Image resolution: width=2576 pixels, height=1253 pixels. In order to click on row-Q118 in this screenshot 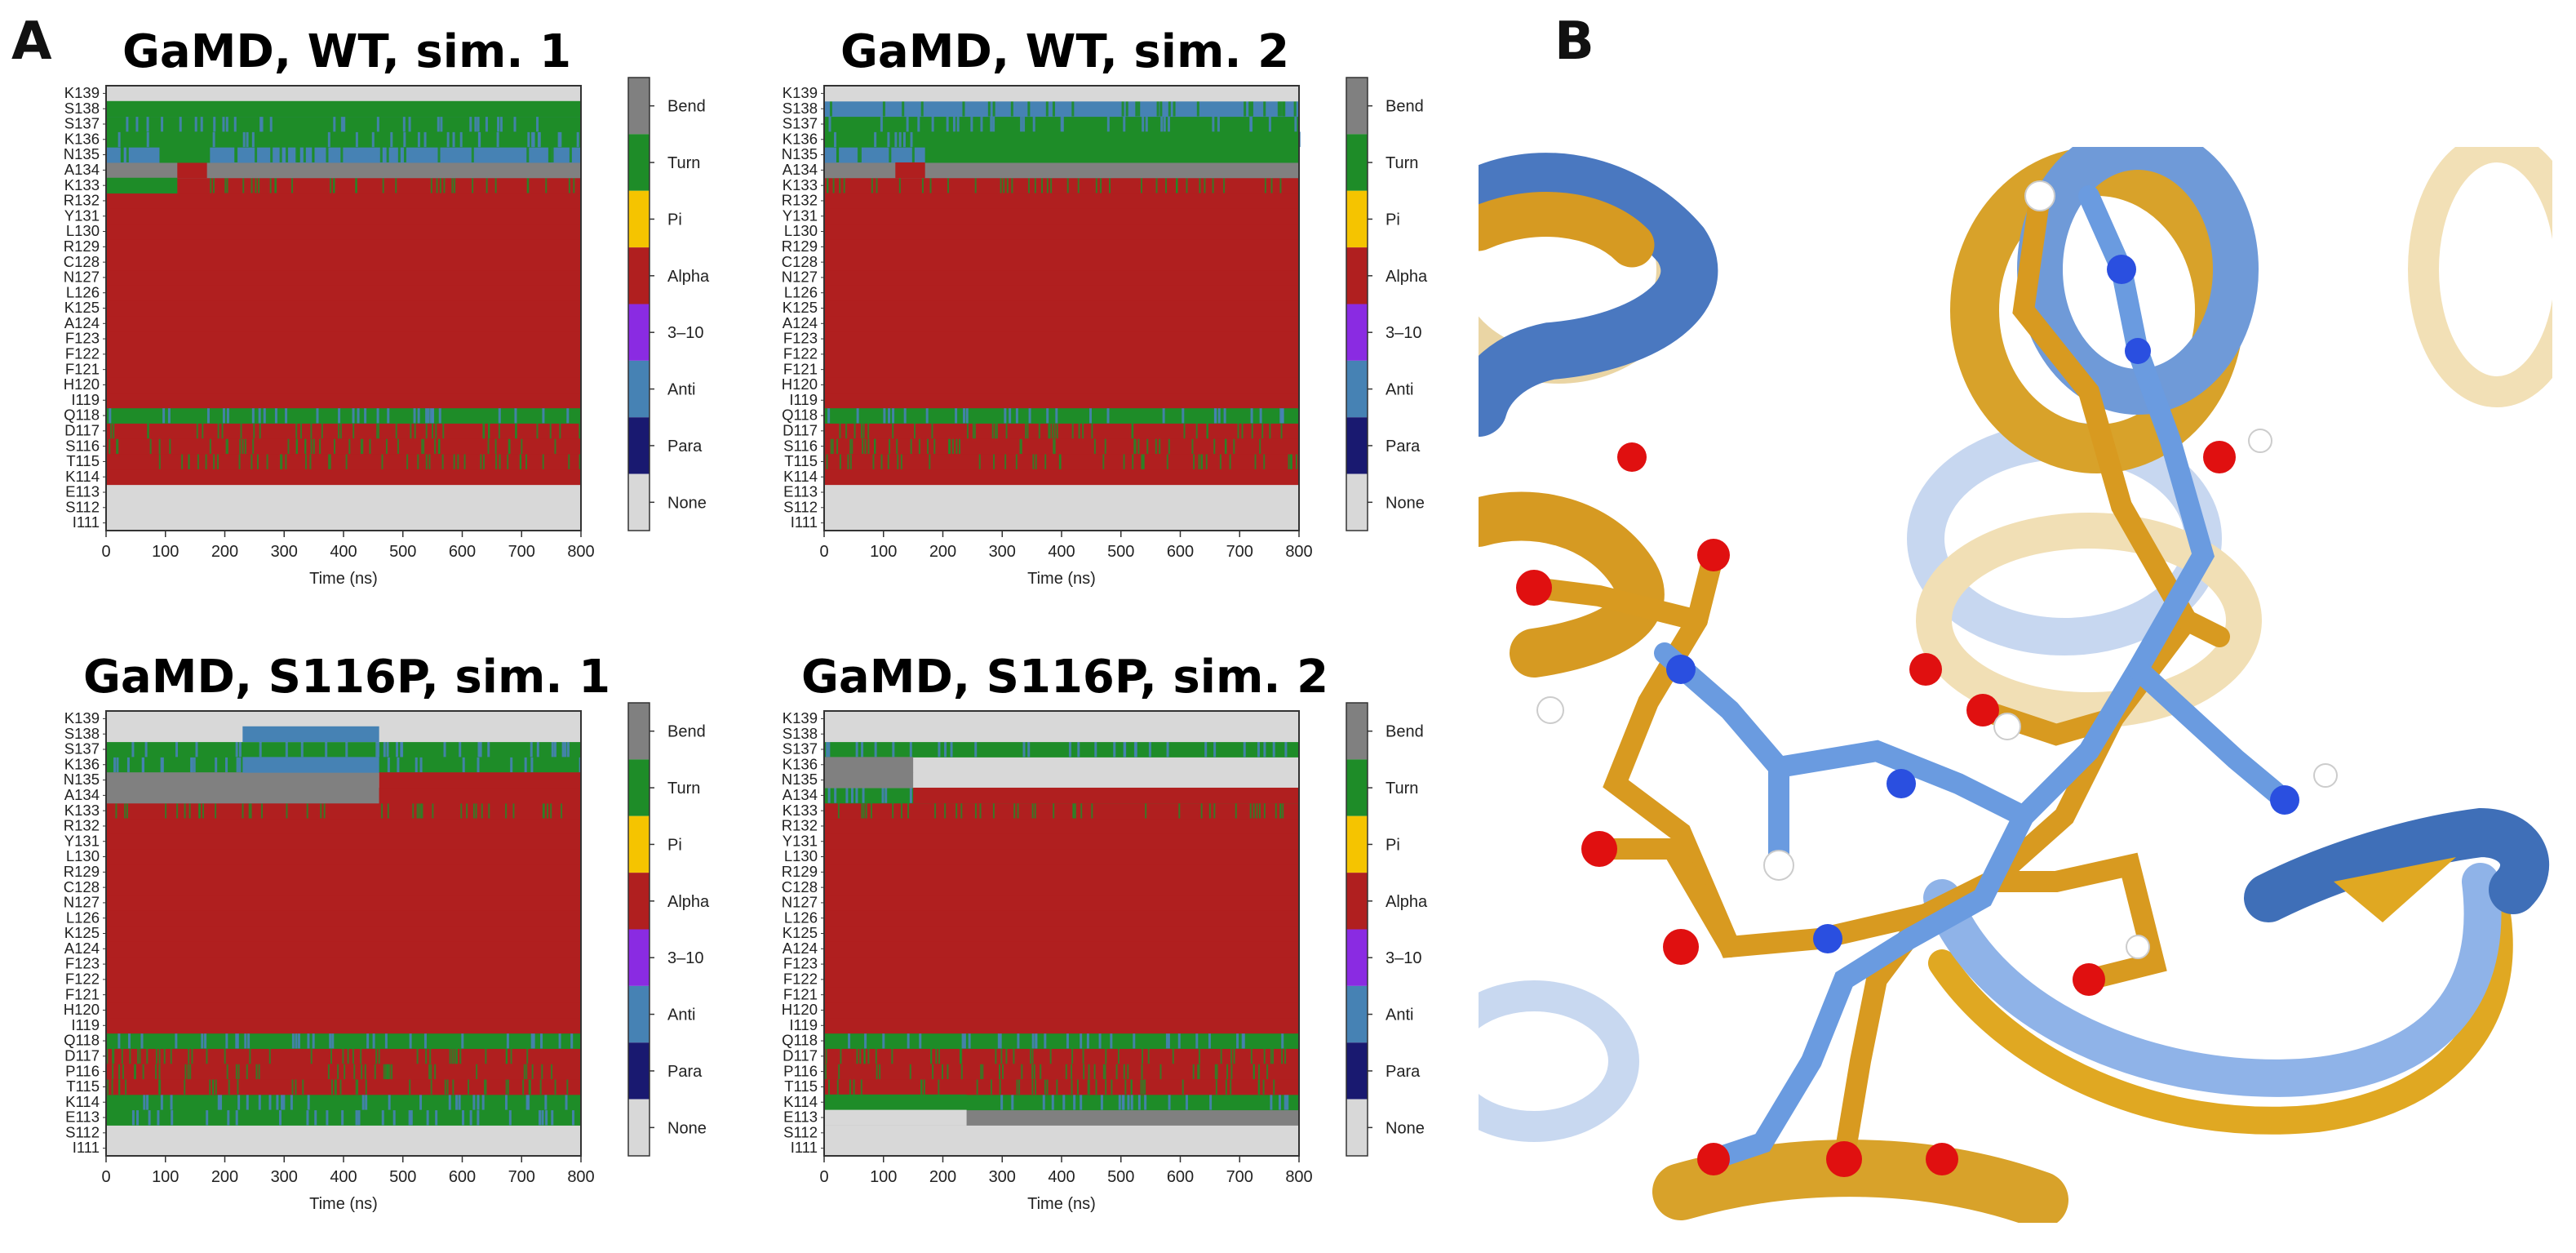, I will do `click(343, 415)`.